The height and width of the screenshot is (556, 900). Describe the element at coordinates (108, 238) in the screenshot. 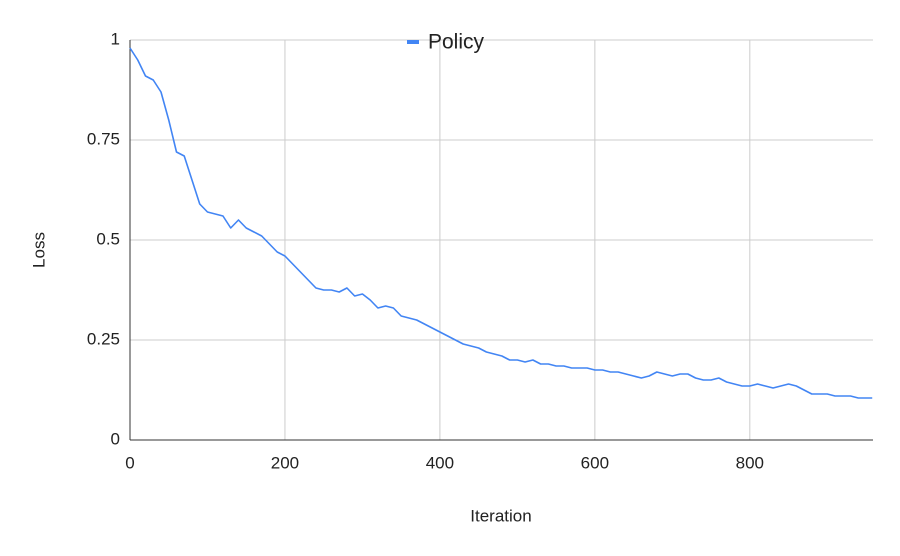

I see `y-tick-label: 0.5` at that location.